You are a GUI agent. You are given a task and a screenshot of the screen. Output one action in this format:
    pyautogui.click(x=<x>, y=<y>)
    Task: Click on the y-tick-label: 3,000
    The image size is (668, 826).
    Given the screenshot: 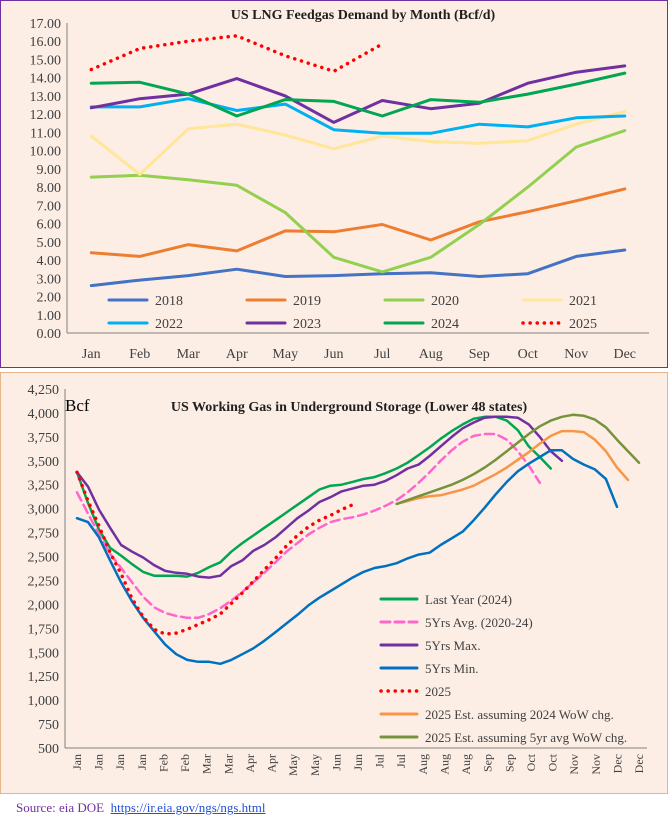 What is the action you would take?
    pyautogui.click(x=44, y=510)
    